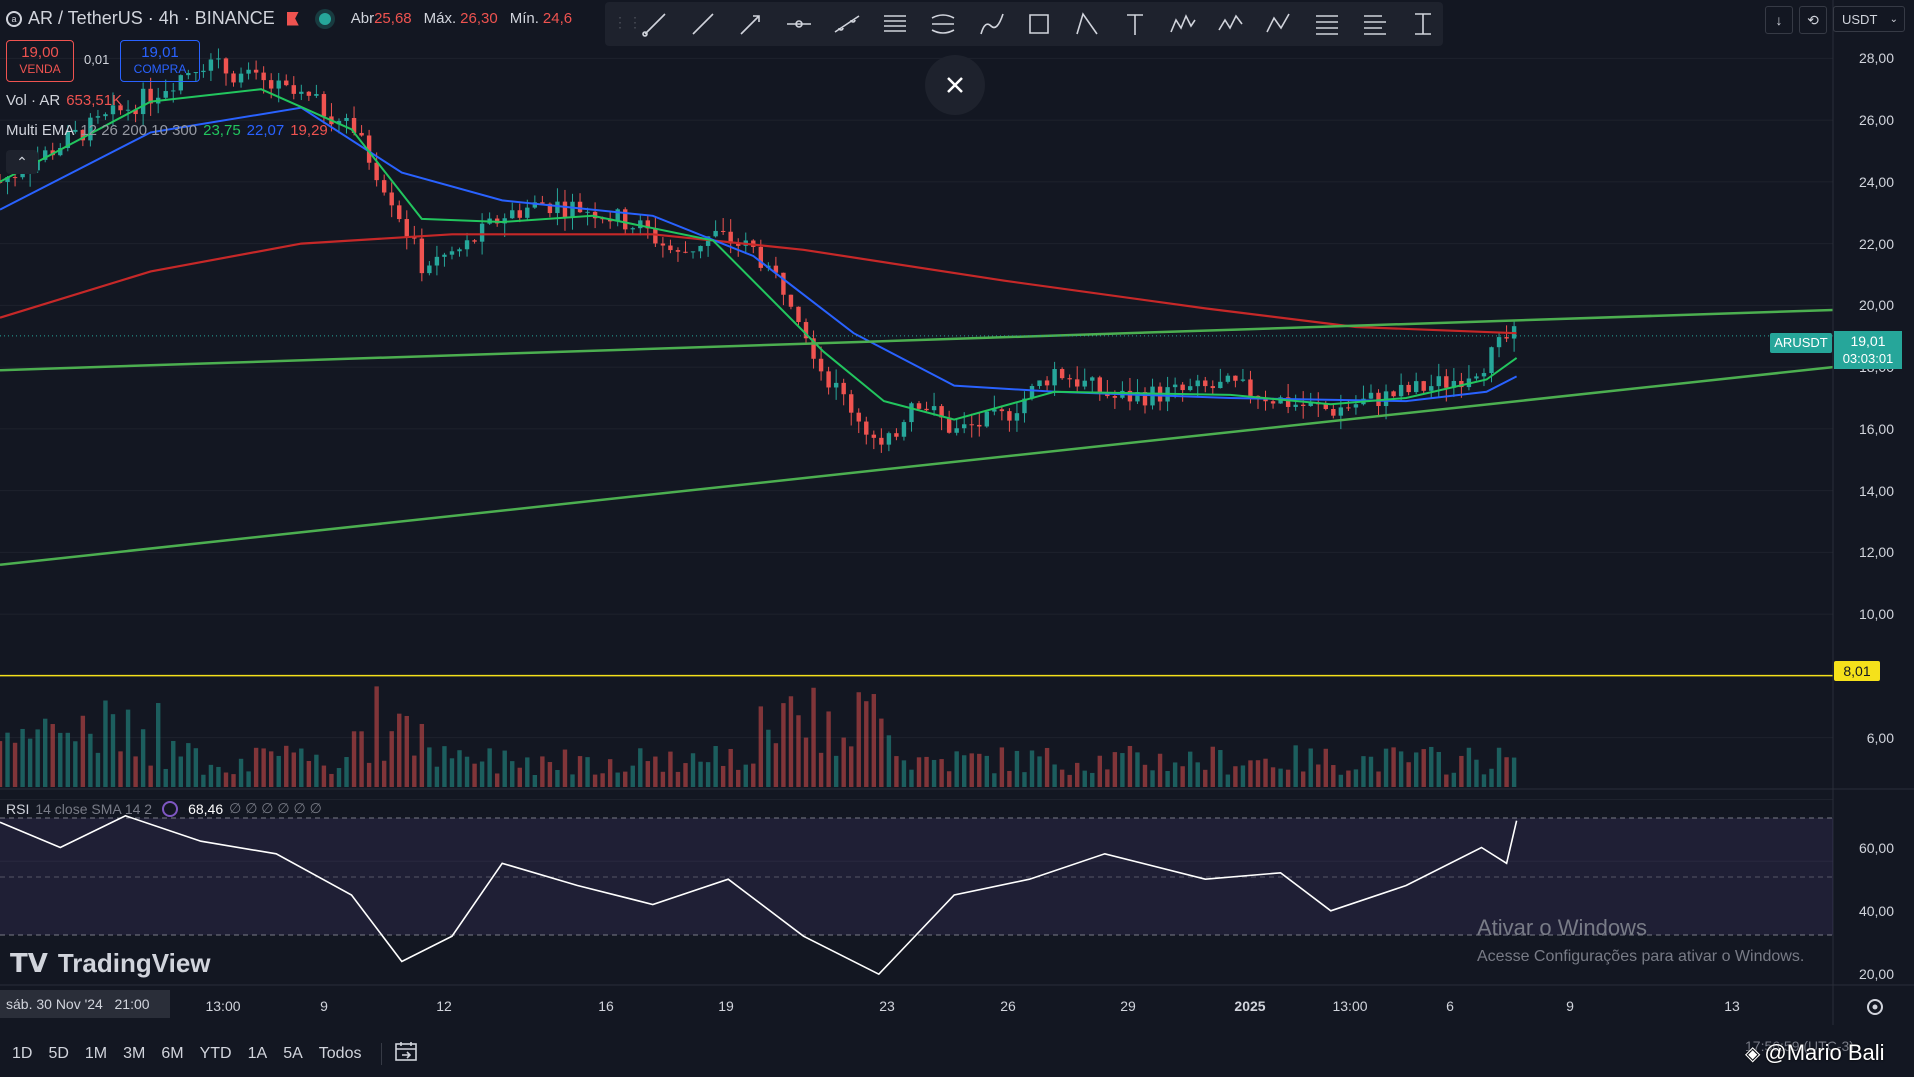  Describe the element at coordinates (799, 24) in the screenshot. I see `horizontal-ray-tool` at that location.